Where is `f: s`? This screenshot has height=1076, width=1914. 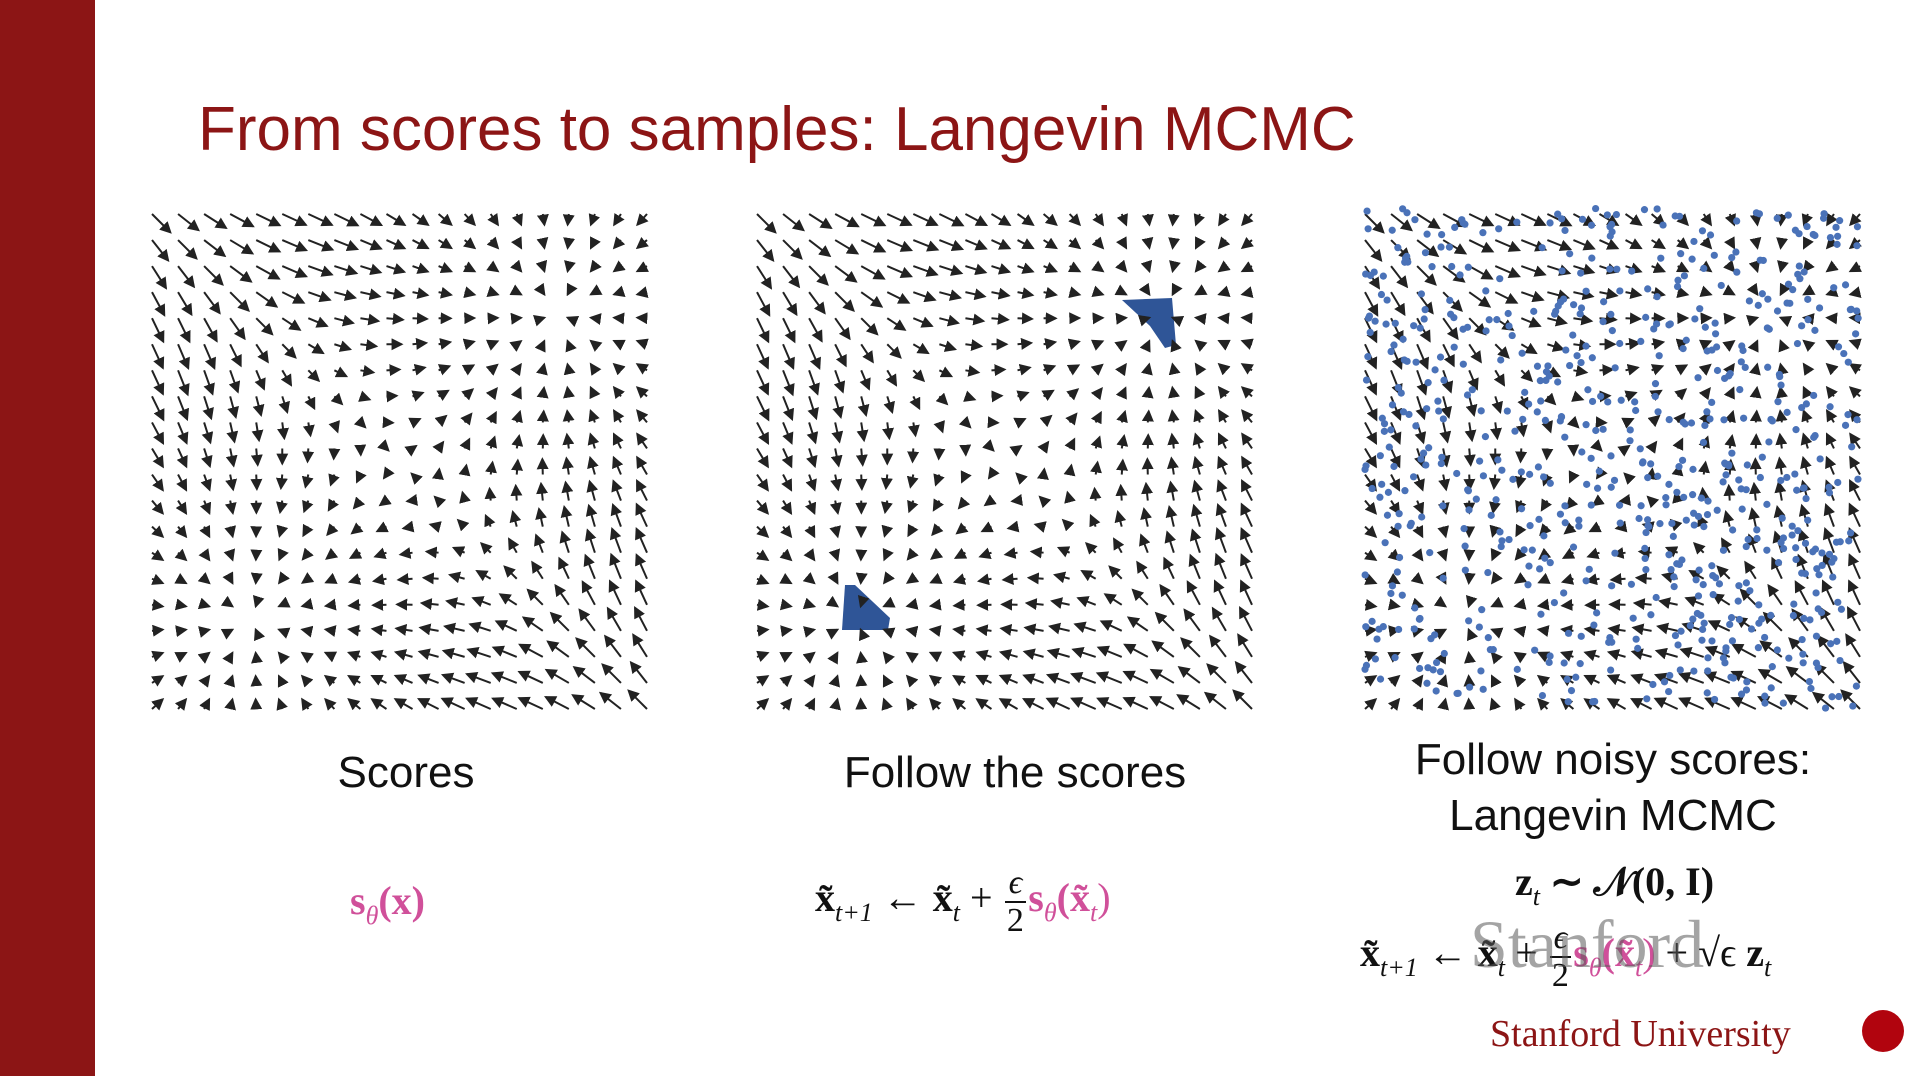
f: s is located at coordinates (1036, 898).